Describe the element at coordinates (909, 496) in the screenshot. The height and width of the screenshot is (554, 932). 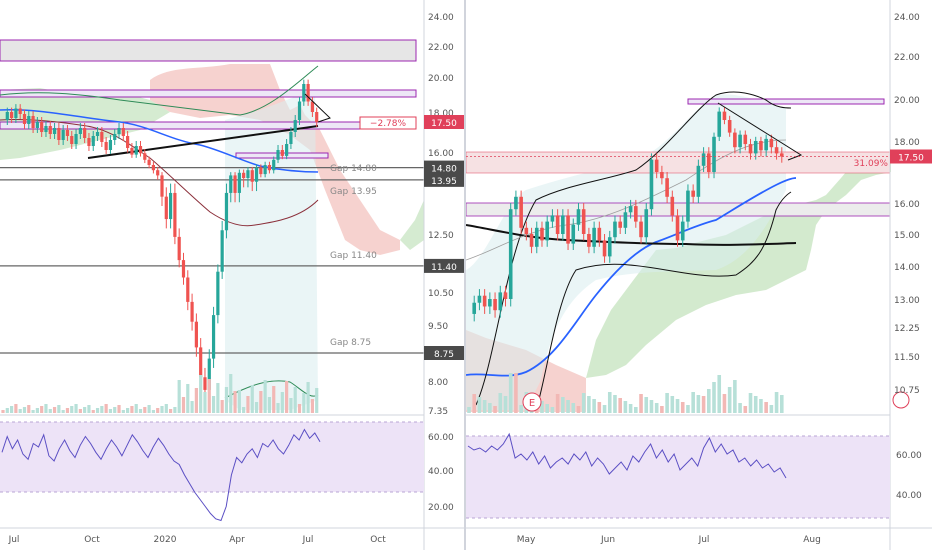
I see `right-rsi-tick: 40.00` at that location.